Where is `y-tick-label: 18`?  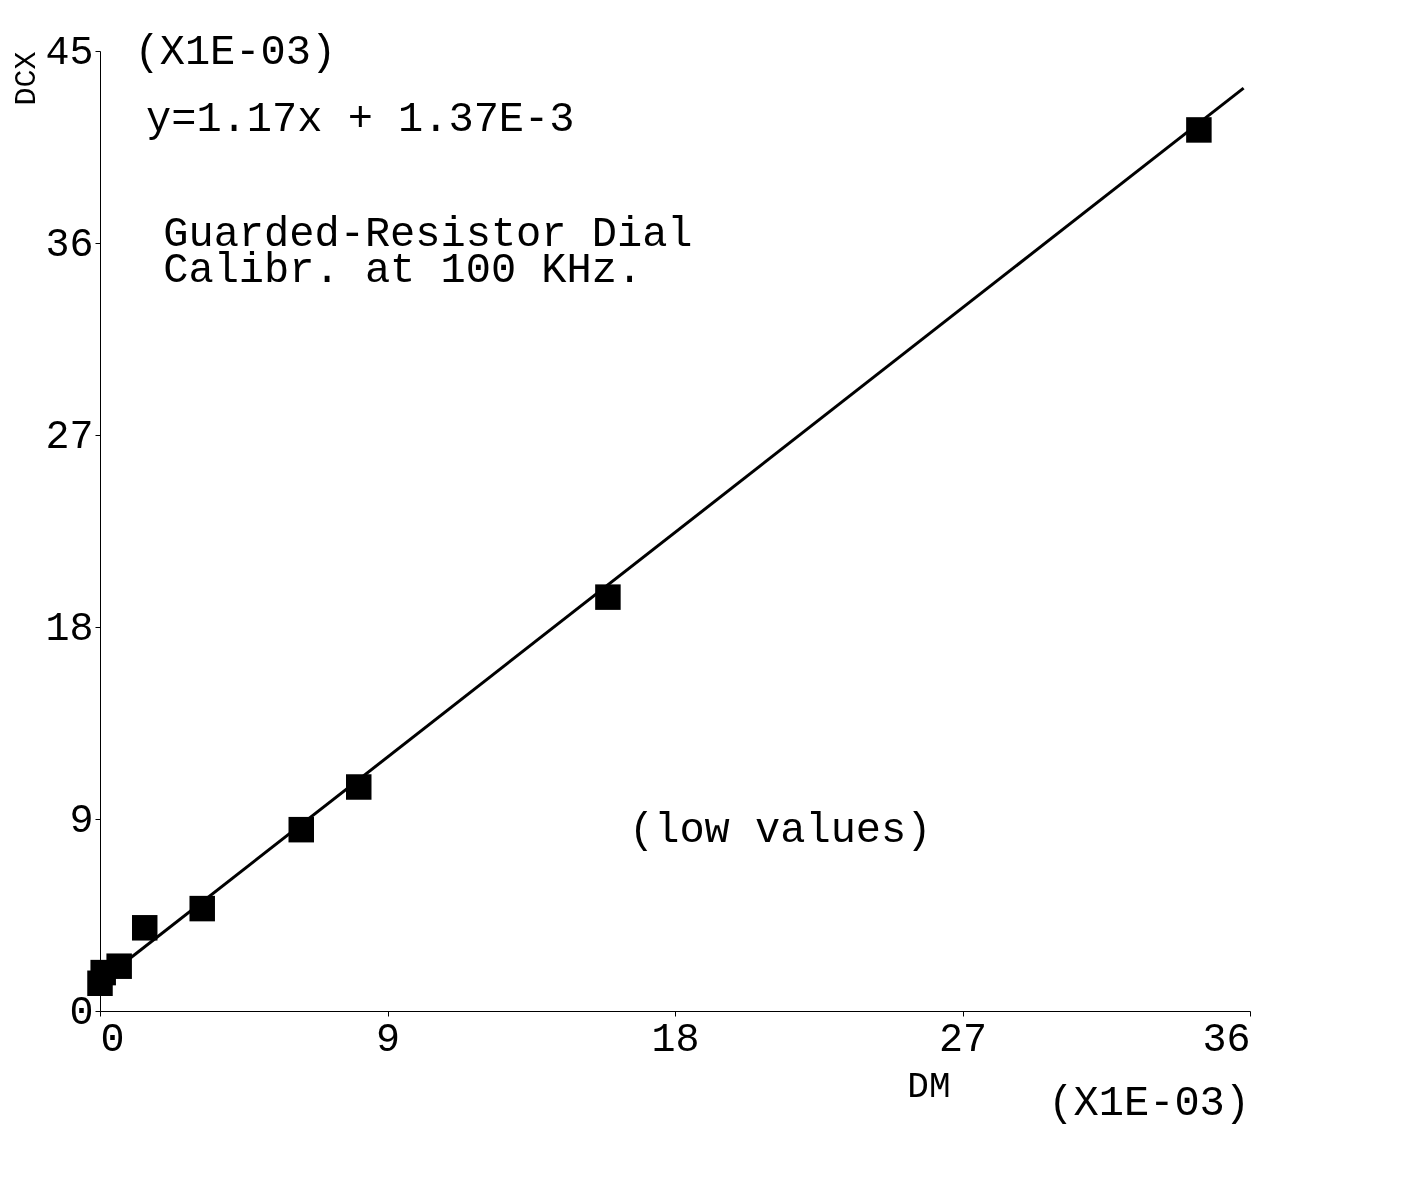
y-tick-label: 18 is located at coordinates (69, 629).